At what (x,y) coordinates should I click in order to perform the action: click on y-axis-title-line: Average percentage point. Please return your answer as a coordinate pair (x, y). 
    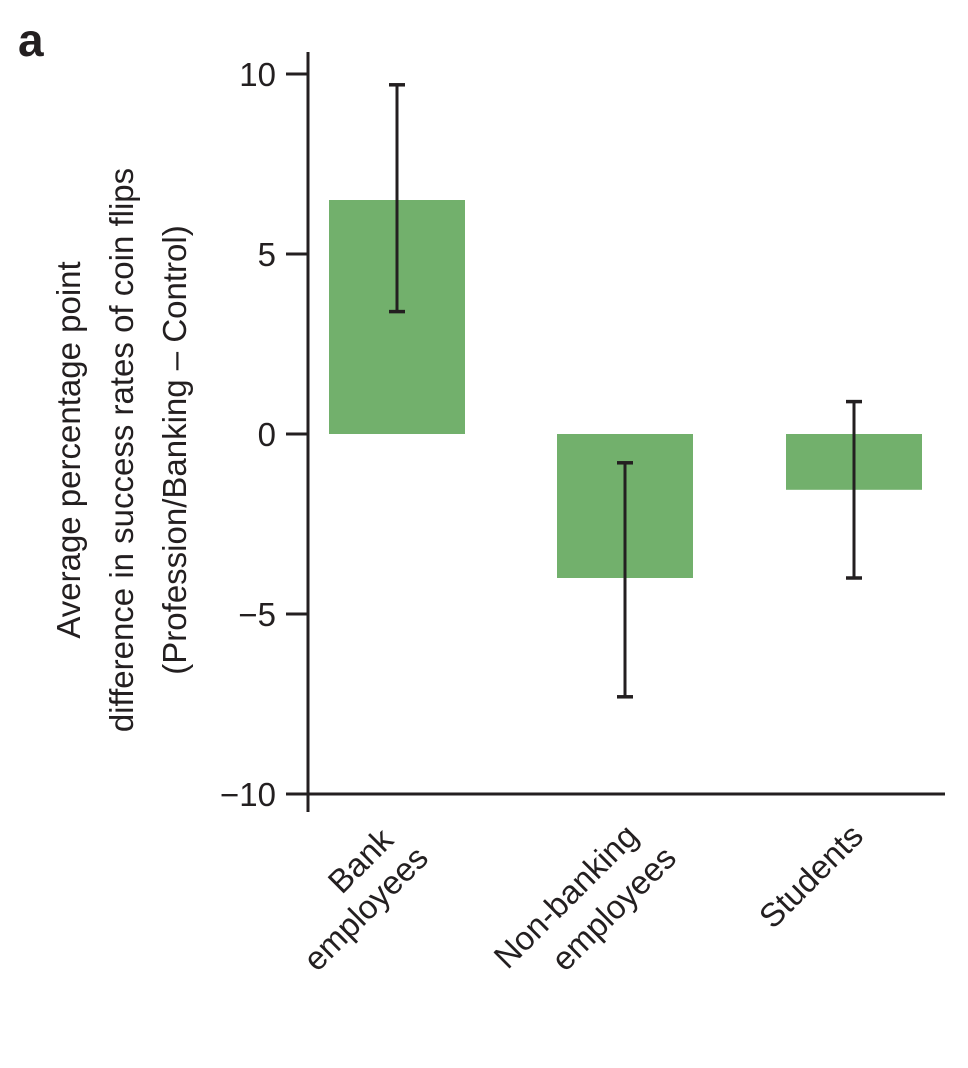
    Looking at the image, I should click on (68, 449).